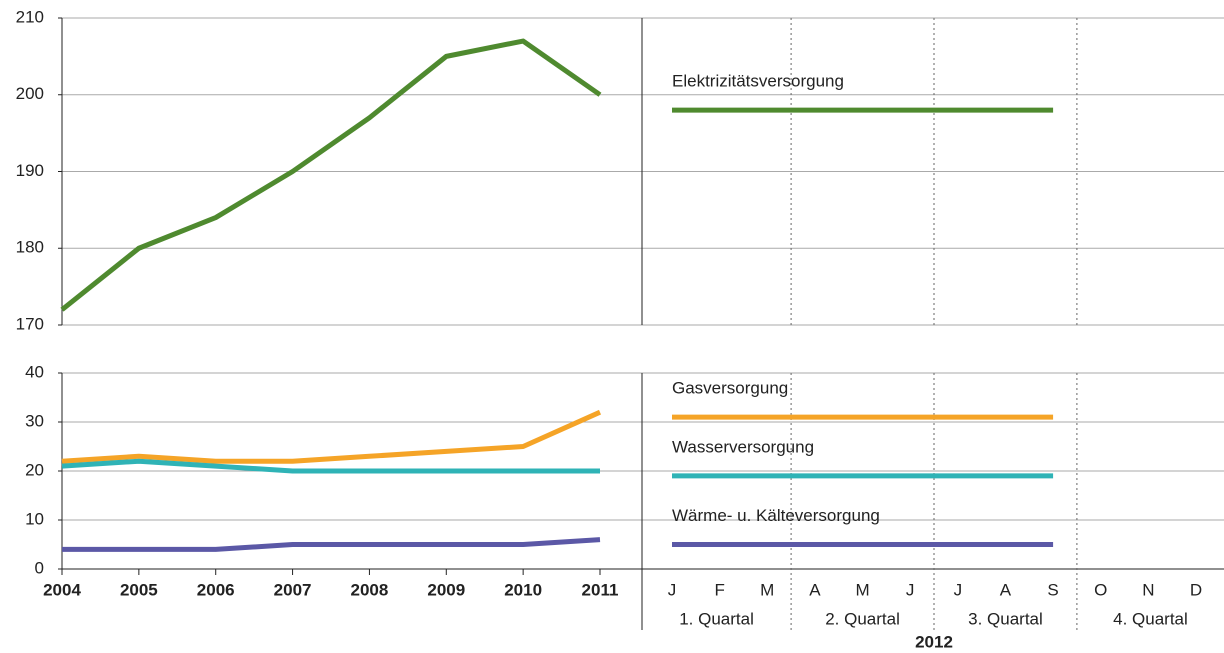 This screenshot has height=653, width=1224. What do you see at coordinates (62, 589) in the screenshot?
I see `x-tick-label: 2004` at bounding box center [62, 589].